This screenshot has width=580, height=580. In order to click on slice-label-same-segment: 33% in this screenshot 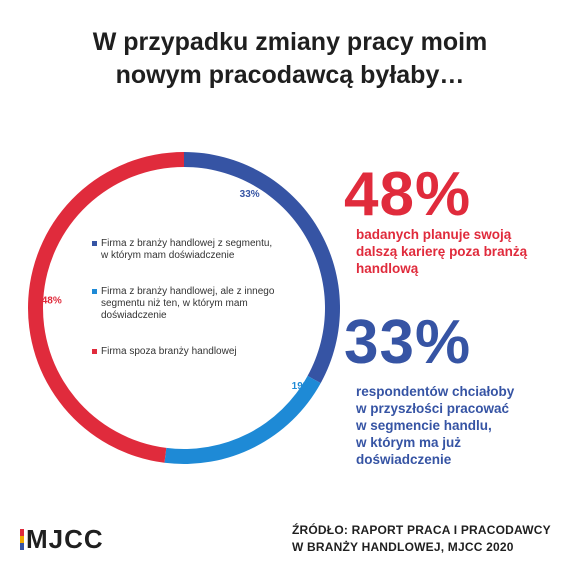, I will do `click(250, 194)`.